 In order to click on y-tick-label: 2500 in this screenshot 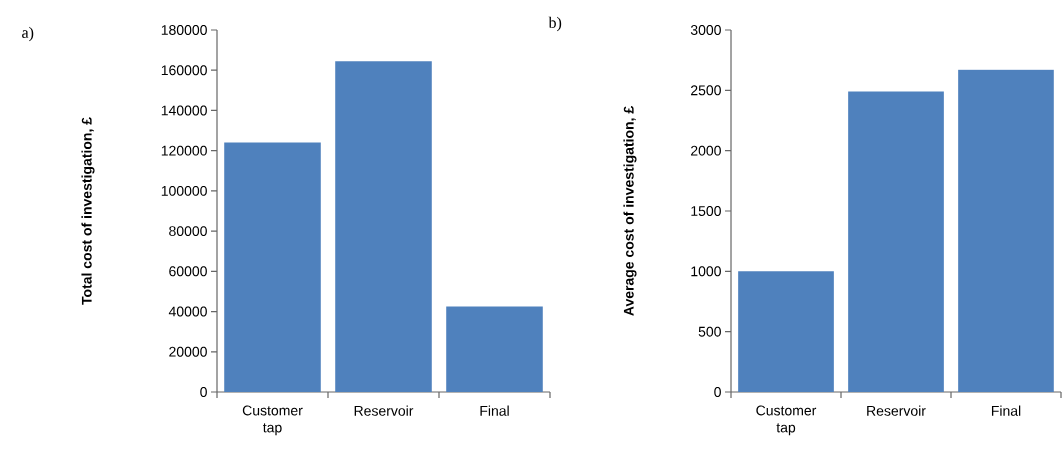, I will do `click(706, 90)`.